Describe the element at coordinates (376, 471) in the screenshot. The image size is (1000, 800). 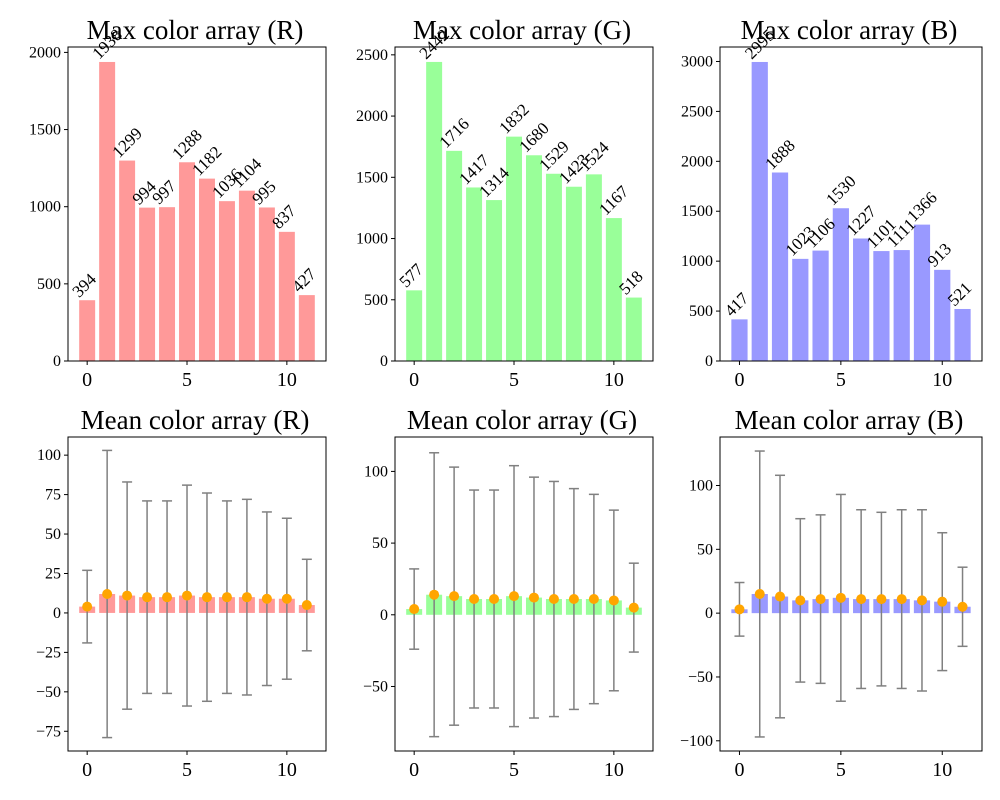
I see `mean-g-ytick-label: 100` at that location.